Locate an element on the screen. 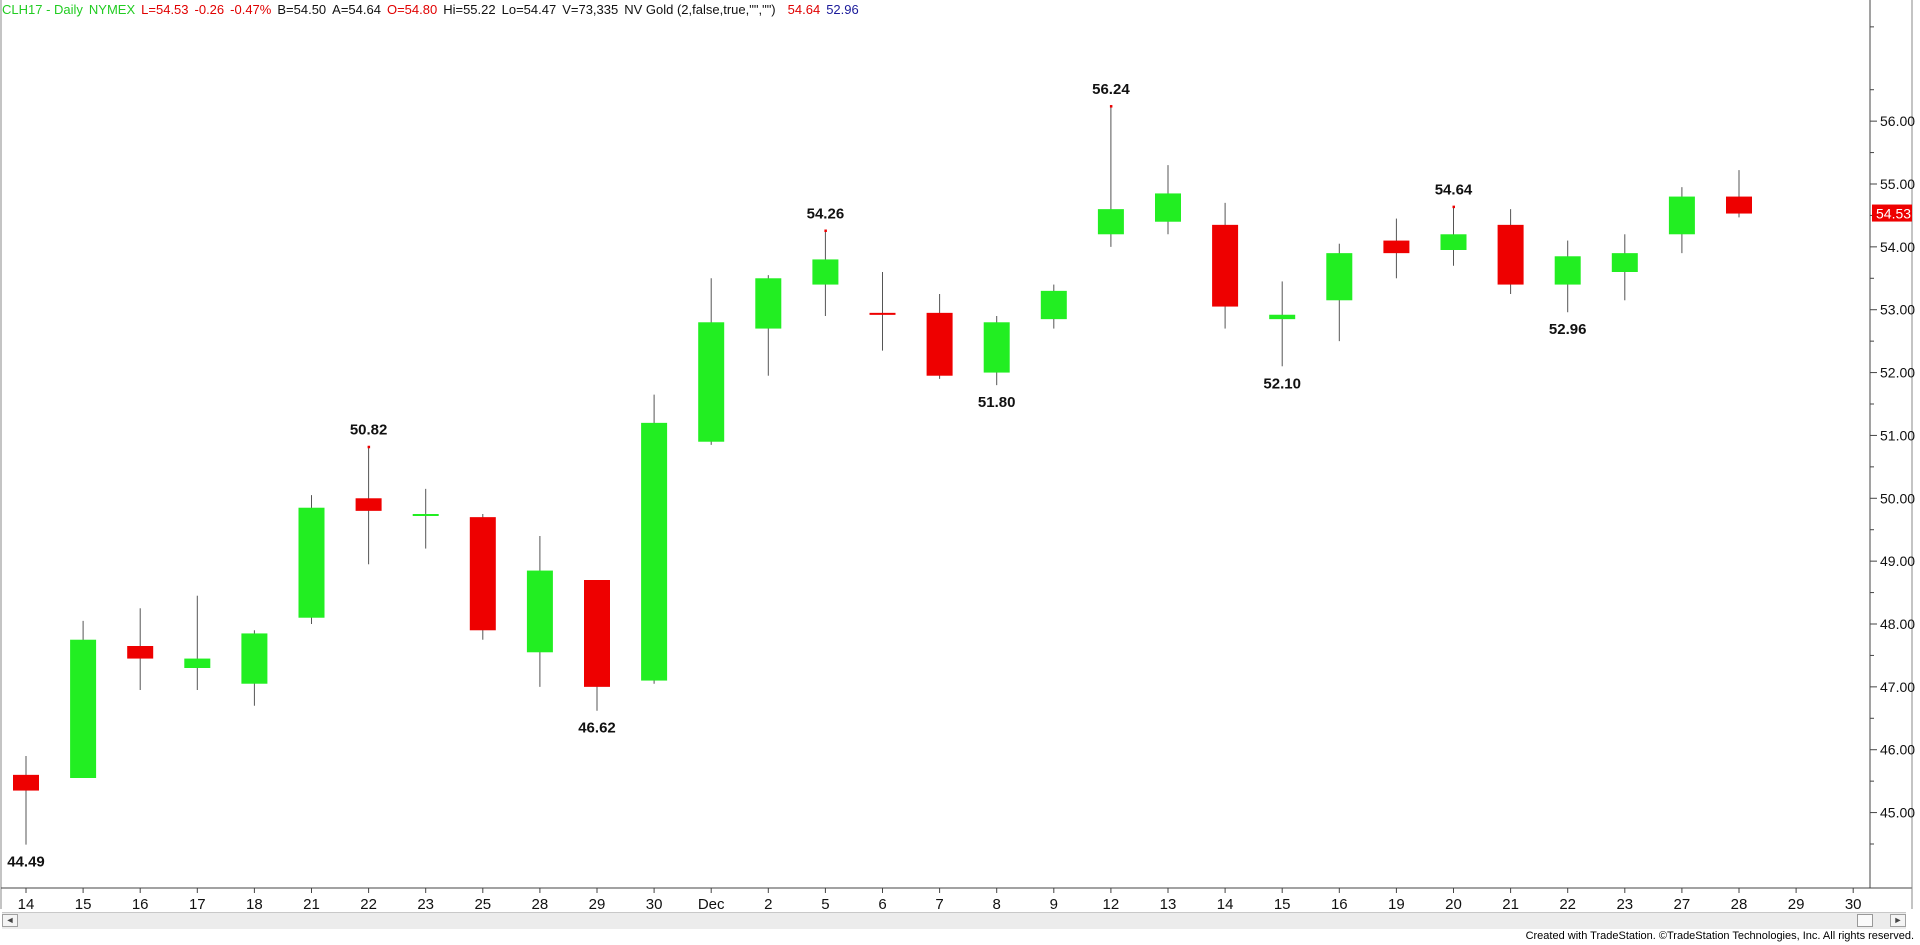 This screenshot has width=1920, height=945. y-tick-label: 45.00 is located at coordinates (1897, 813).